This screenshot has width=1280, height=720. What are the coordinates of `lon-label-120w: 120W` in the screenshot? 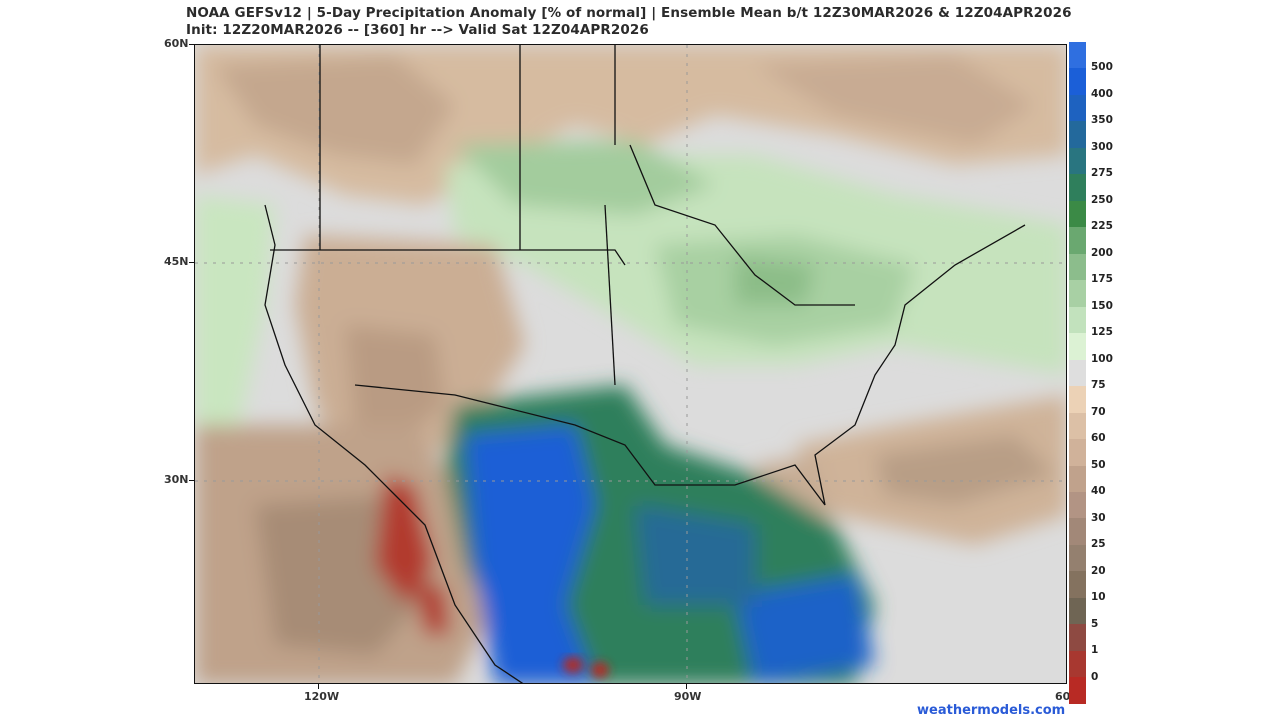 It's located at (322, 696).